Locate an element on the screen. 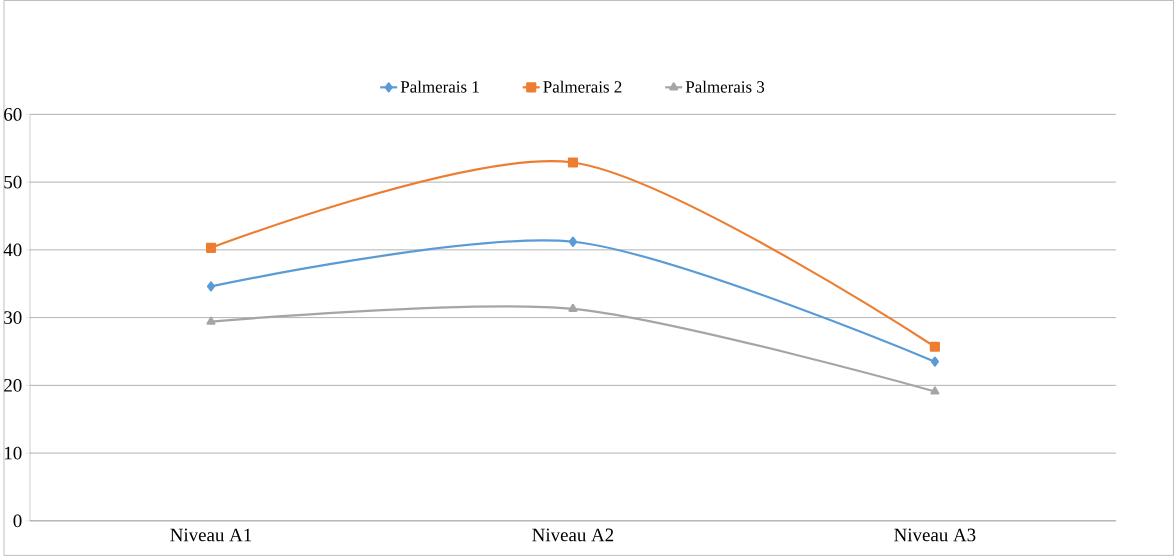  y-tick-label: 20 is located at coordinates (13, 385).